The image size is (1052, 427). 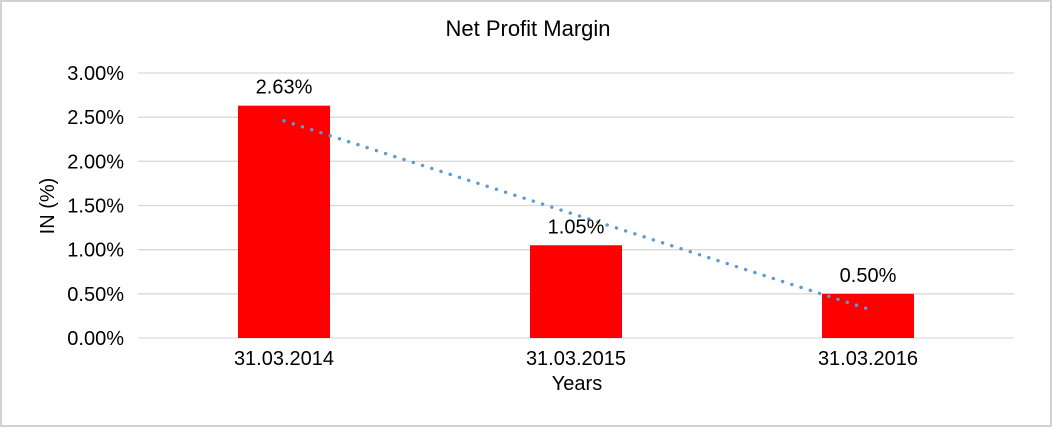 I want to click on y-tick-label: 2.00%, so click(x=95, y=162).